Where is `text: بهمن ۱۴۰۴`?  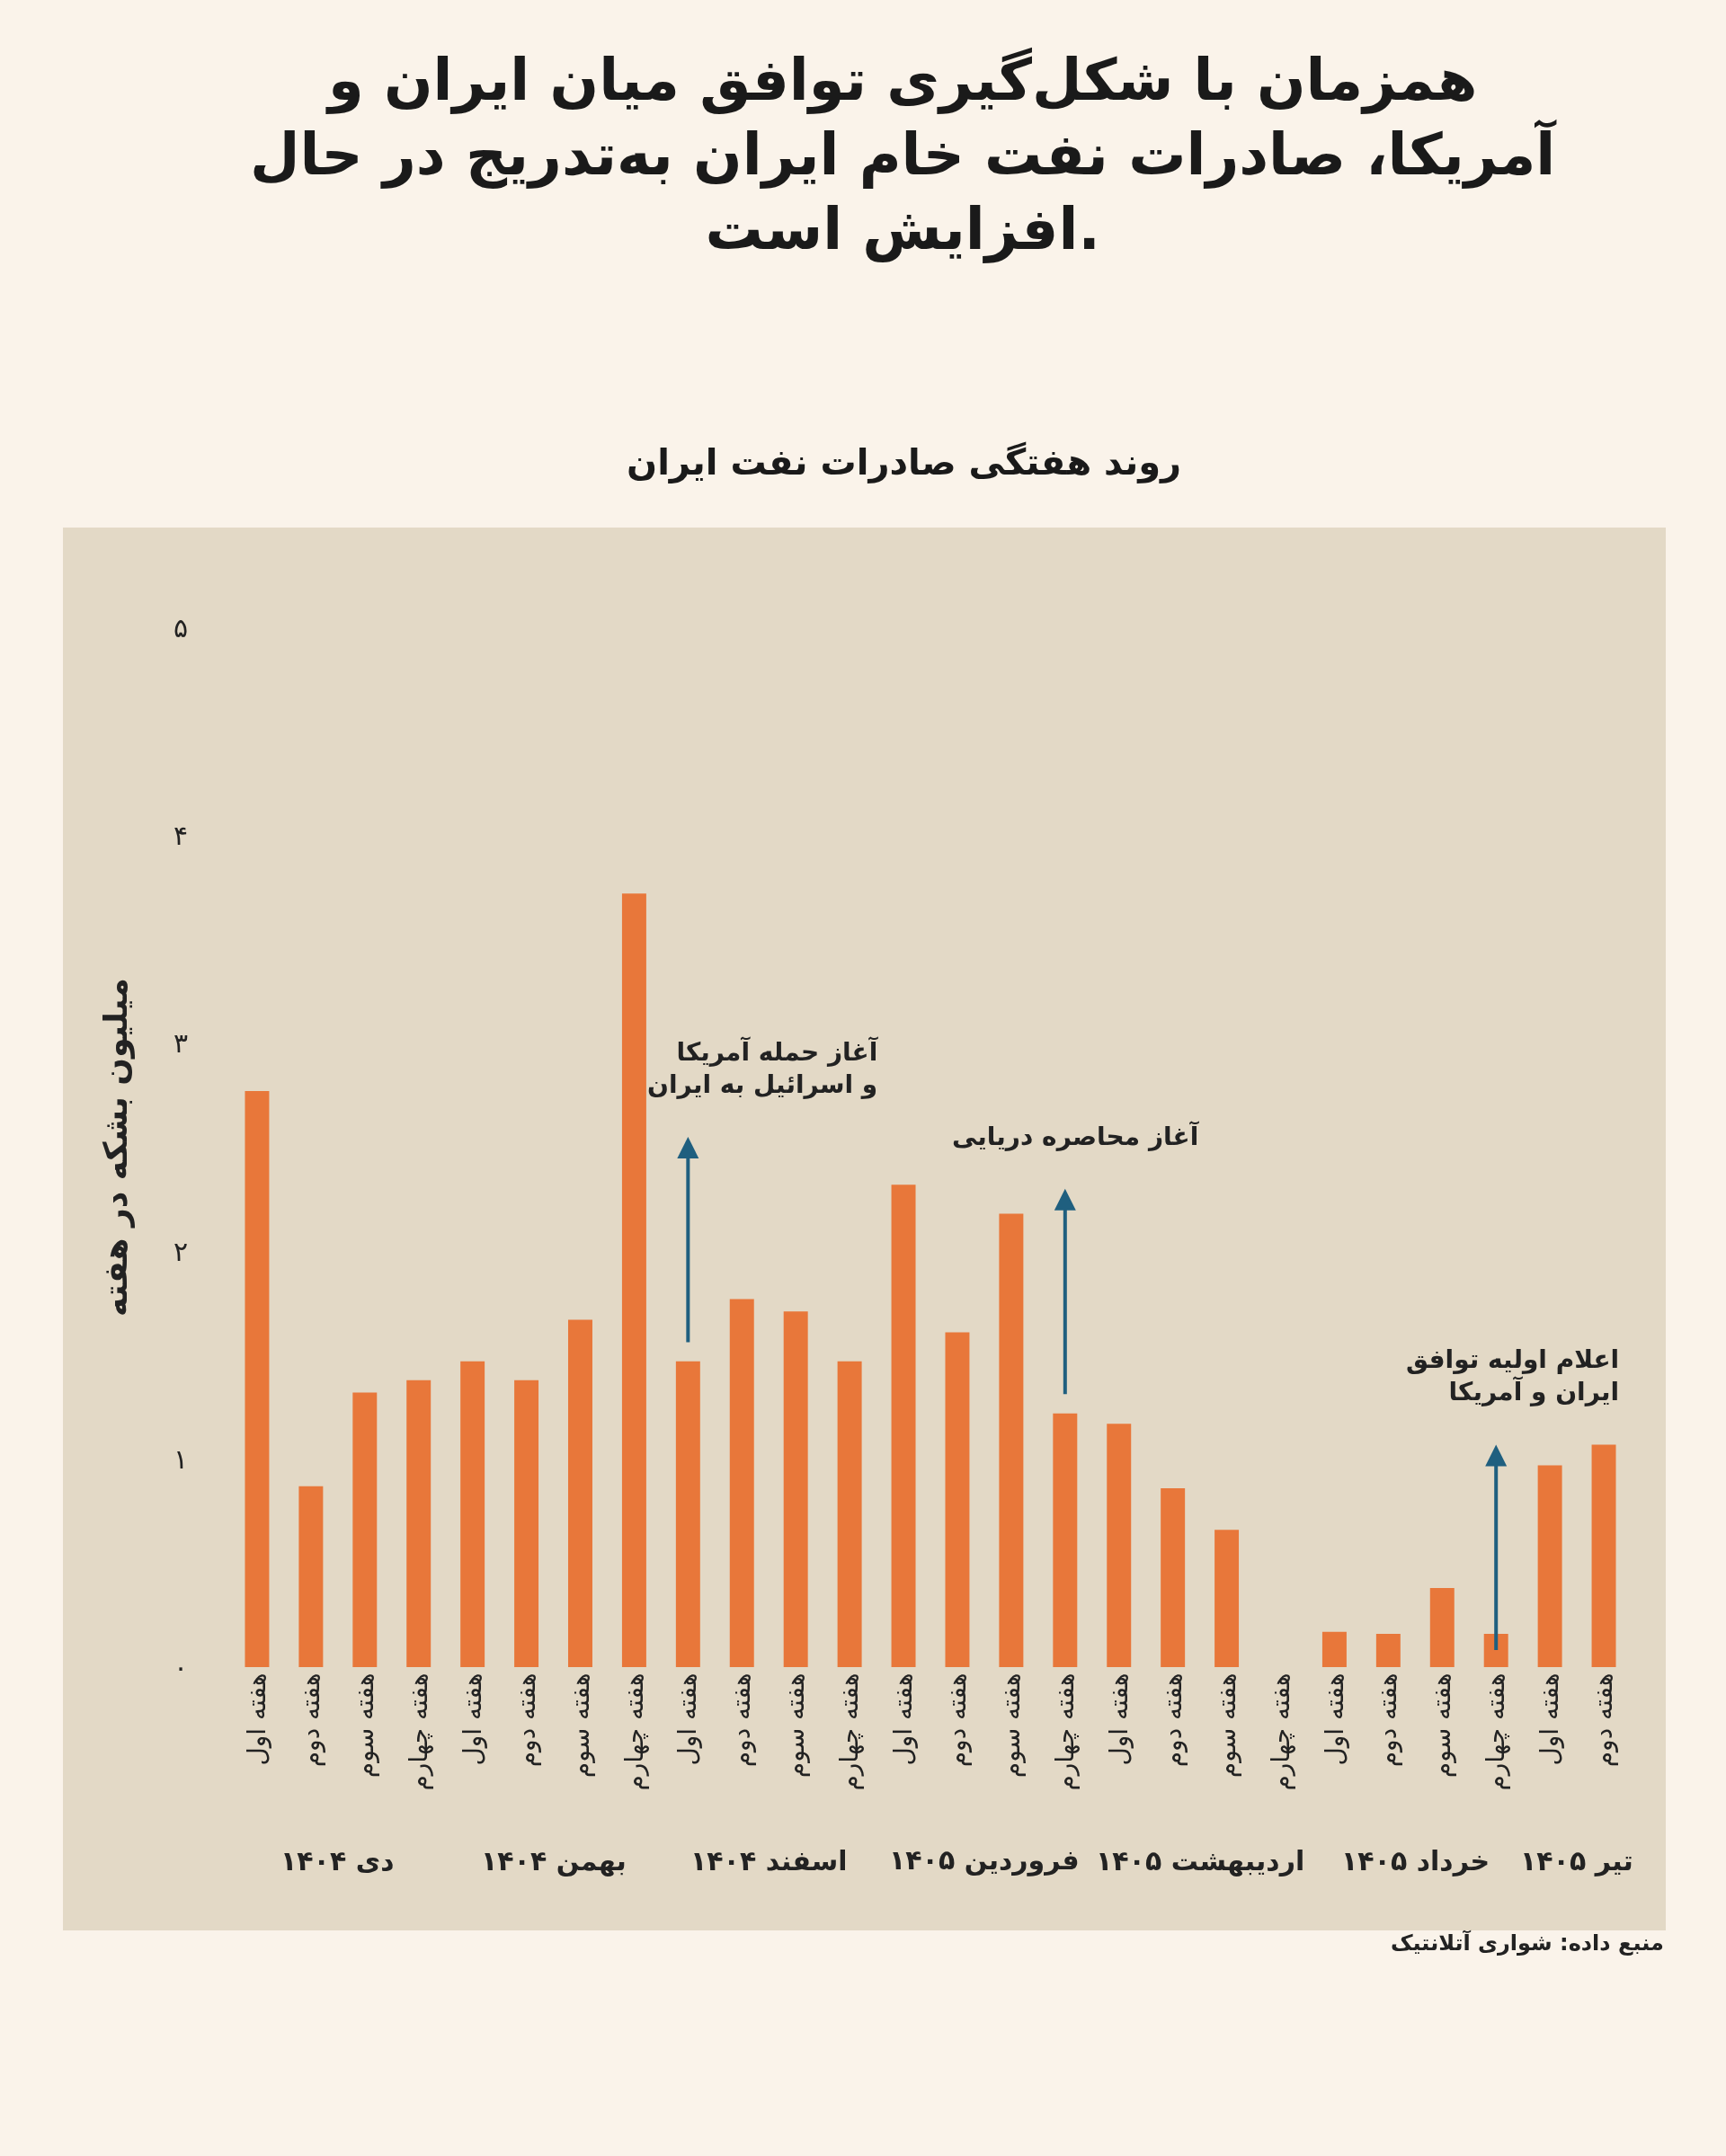 text: بهمن ۱۴۰۴ is located at coordinates (554, 1861).